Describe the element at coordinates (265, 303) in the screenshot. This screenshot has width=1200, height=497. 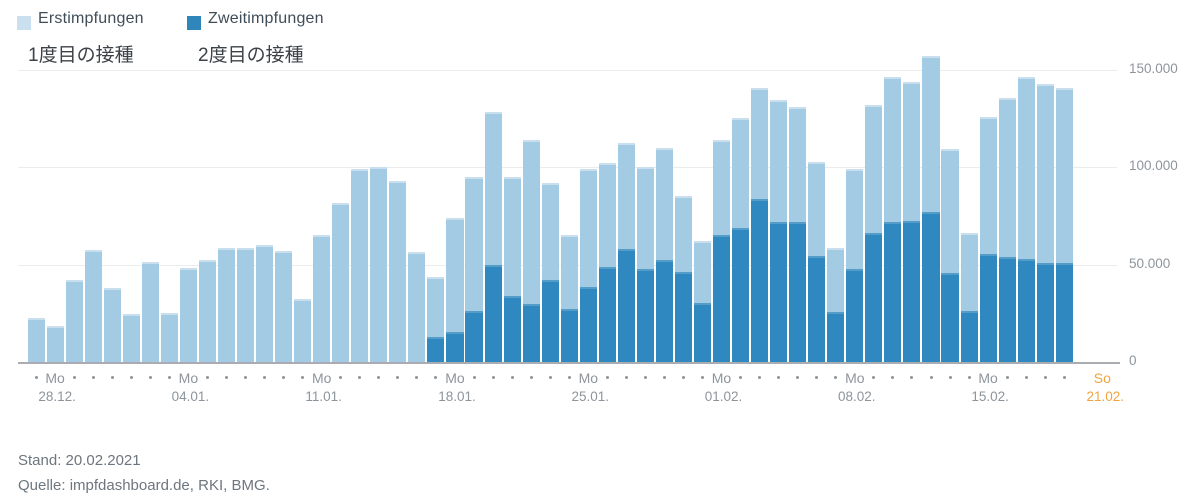
I see `bar-08.01.` at that location.